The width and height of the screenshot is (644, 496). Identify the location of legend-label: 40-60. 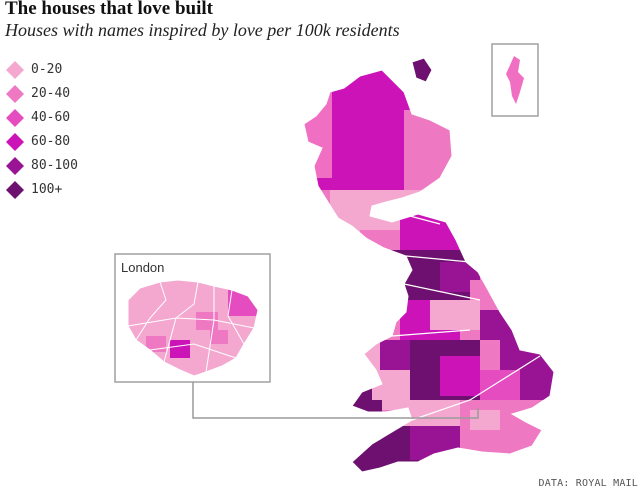
(51, 117).